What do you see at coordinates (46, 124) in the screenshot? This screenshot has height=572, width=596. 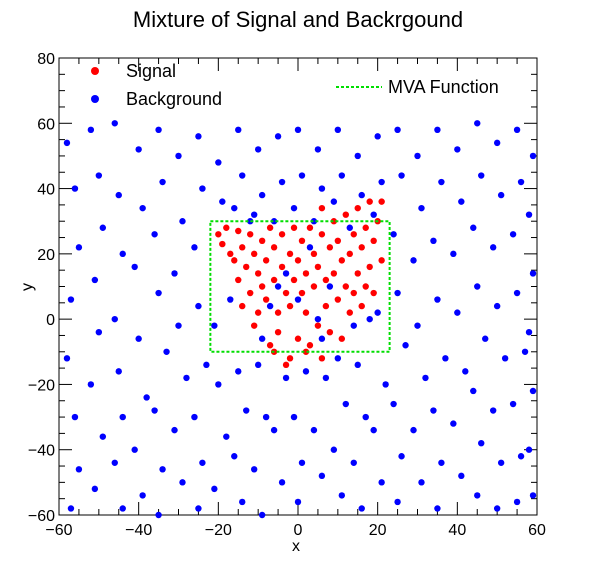 I see `y-tick-label: 60` at bounding box center [46, 124].